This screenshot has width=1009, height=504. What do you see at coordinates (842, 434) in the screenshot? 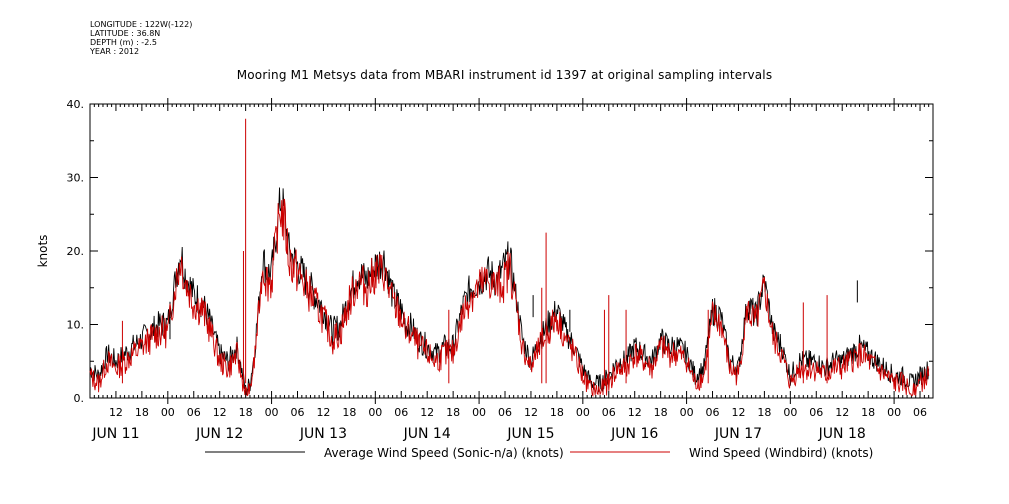
I see `x-day-label: JUN 18` at bounding box center [842, 434].